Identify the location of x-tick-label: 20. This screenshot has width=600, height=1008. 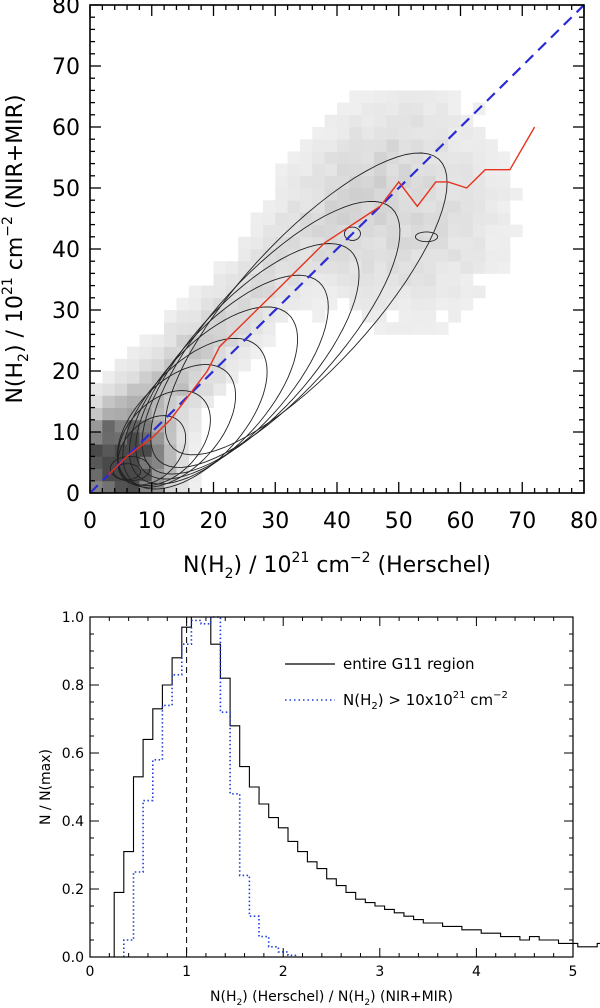
(214, 521).